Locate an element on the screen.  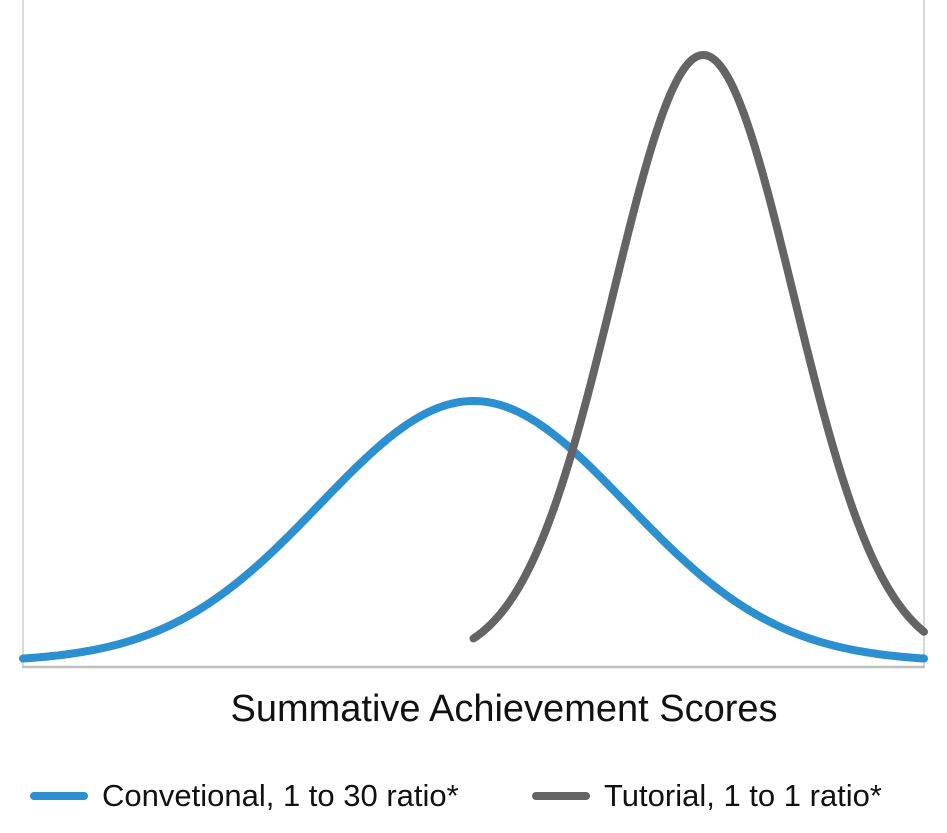
legend-swatch-conventional is located at coordinates (59, 796).